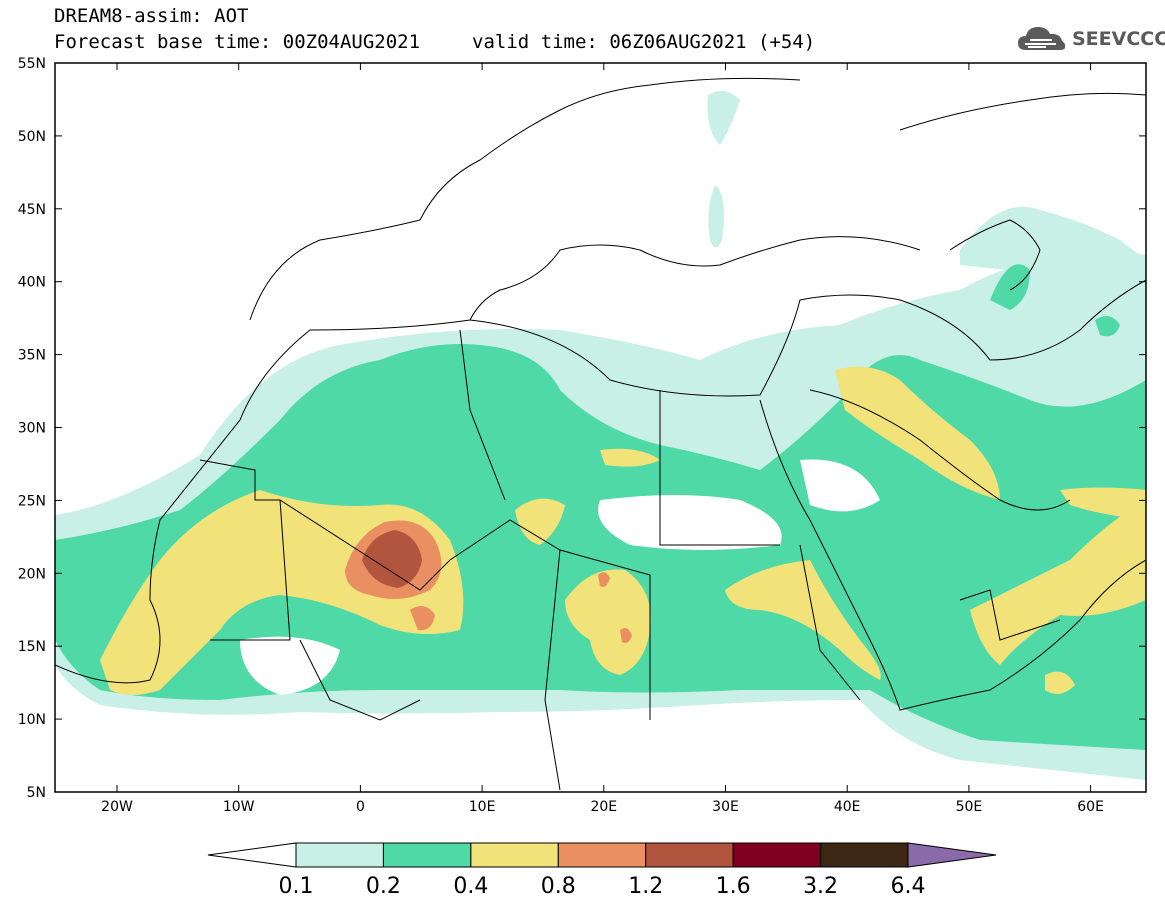 The height and width of the screenshot is (905, 1165). I want to click on lon-label: 10W, so click(239, 807).